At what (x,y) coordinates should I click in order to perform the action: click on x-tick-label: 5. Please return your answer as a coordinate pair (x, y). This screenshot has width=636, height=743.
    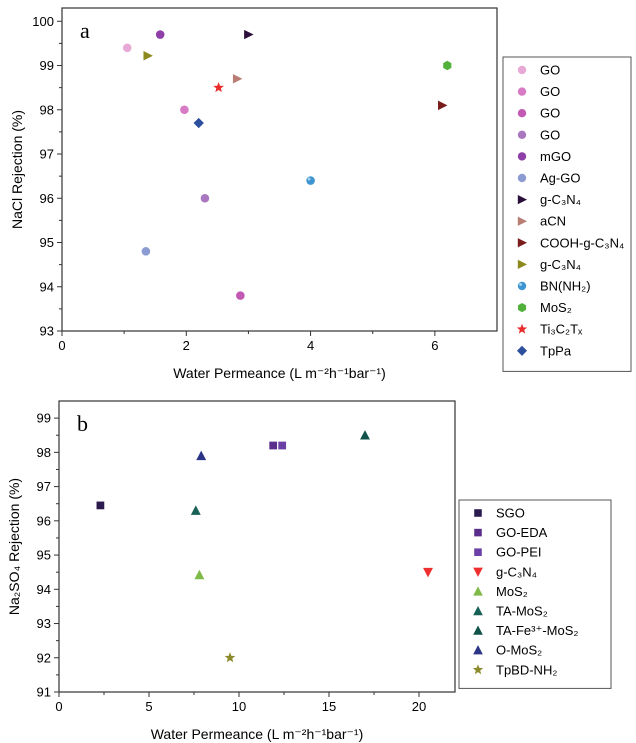
    Looking at the image, I should click on (148, 706).